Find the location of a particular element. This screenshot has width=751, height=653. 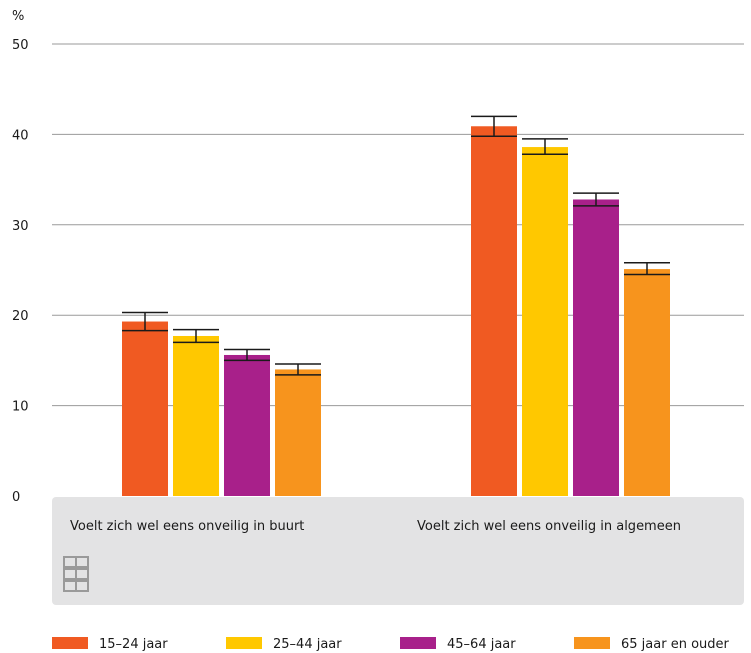

y-tick-label: 10 is located at coordinates (20, 407).